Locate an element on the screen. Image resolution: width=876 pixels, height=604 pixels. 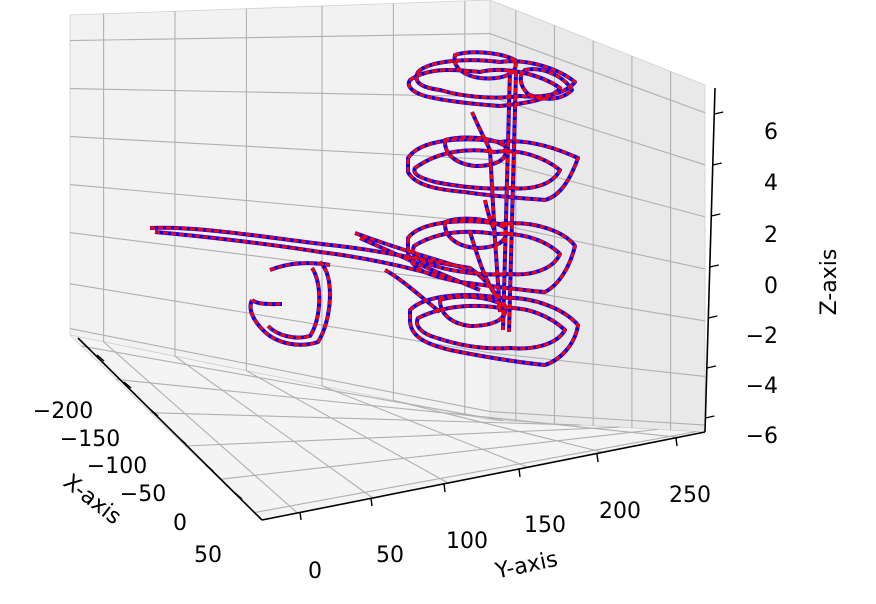
y-tick-label: 50 is located at coordinates (390, 555).